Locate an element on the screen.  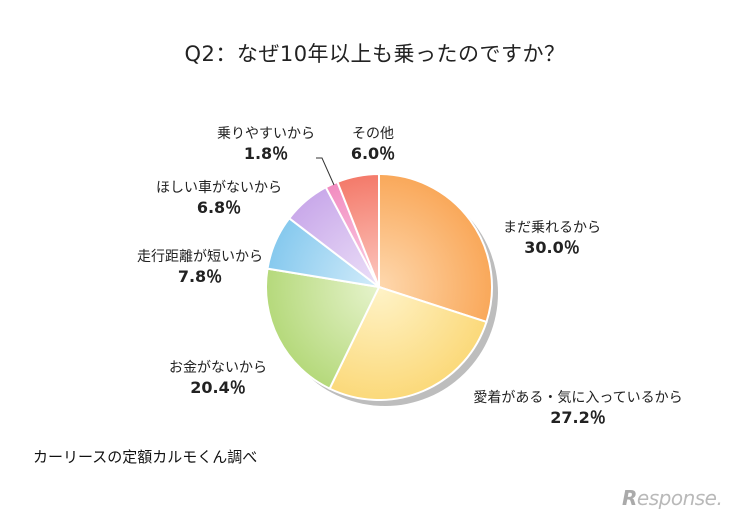
slice-label-3: お金がないから is located at coordinates (218, 368).